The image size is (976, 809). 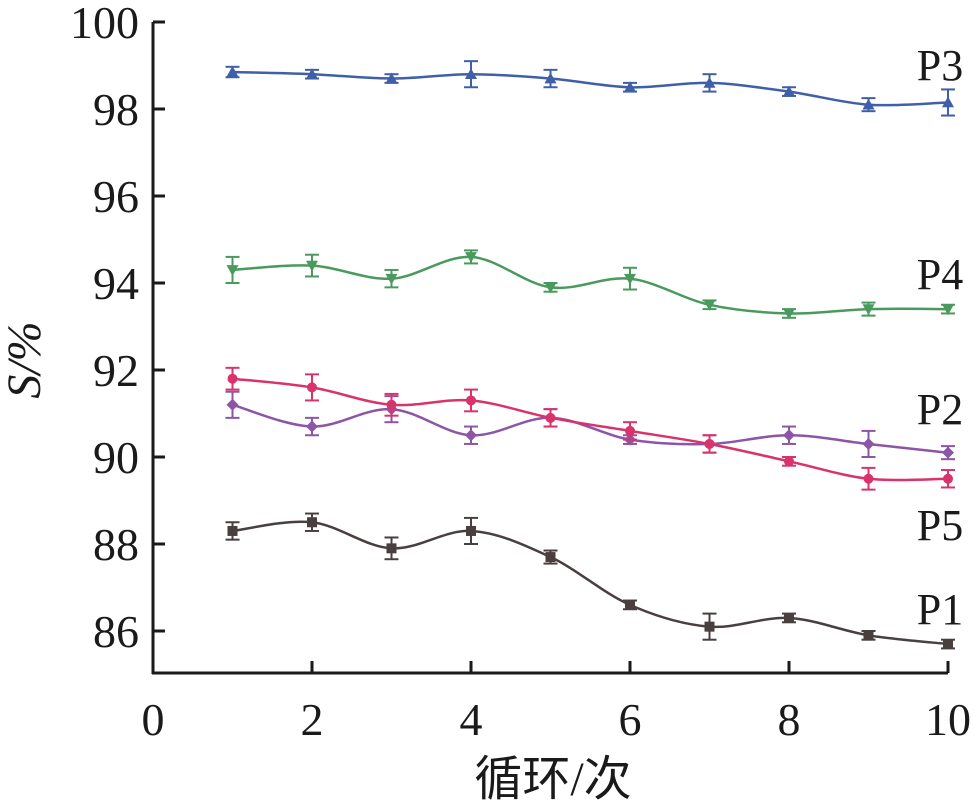 What do you see at coordinates (940, 609) in the screenshot?
I see `series-label-p1: P1` at bounding box center [940, 609].